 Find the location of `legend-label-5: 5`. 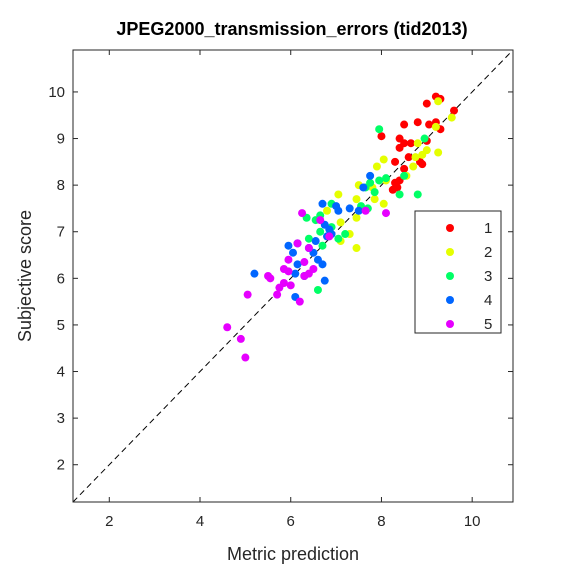

legend-label-5: 5 is located at coordinates (488, 324).